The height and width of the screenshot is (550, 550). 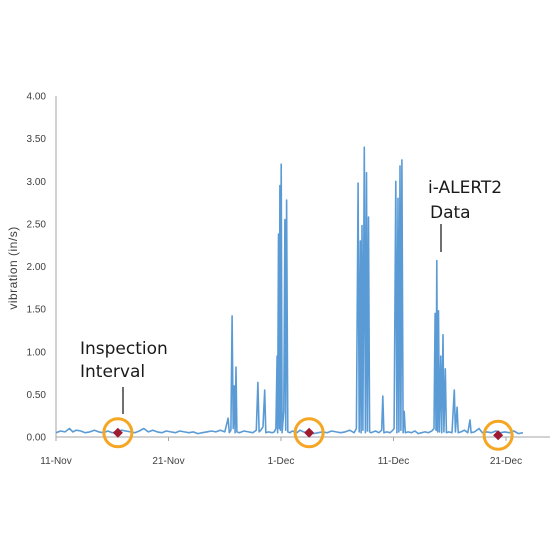 What do you see at coordinates (394, 461) in the screenshot?
I see `x-tick-label: 11-Dec` at bounding box center [394, 461].